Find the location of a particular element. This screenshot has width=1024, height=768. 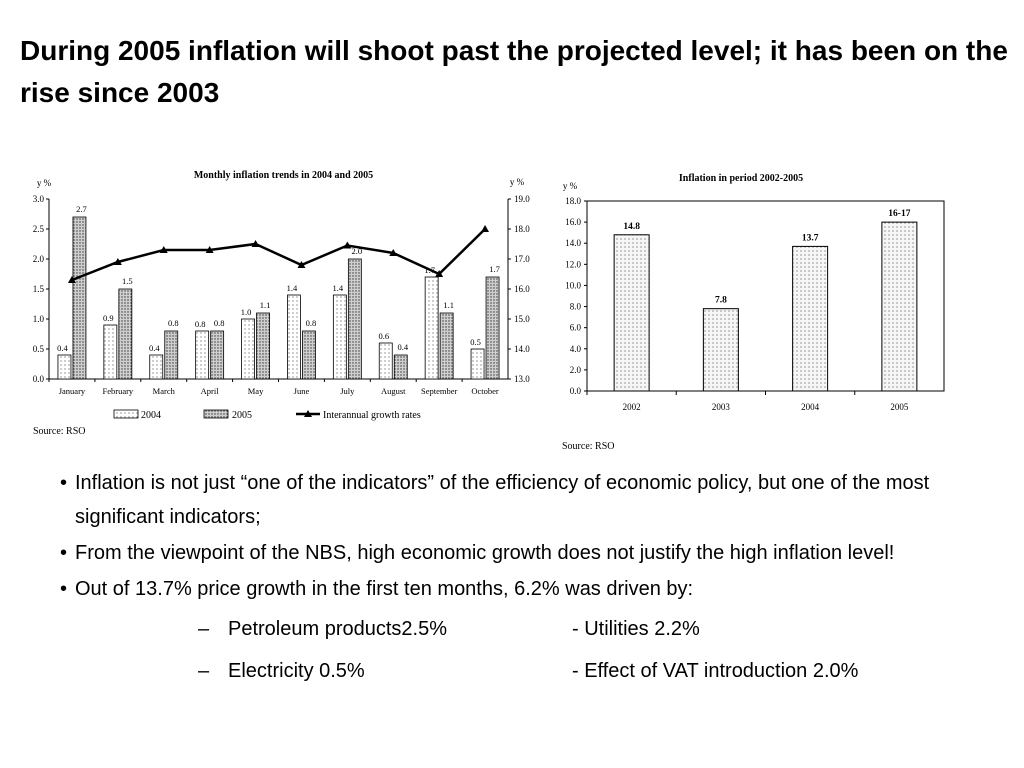

y2-tick-label: 14.0 is located at coordinates (522, 349).